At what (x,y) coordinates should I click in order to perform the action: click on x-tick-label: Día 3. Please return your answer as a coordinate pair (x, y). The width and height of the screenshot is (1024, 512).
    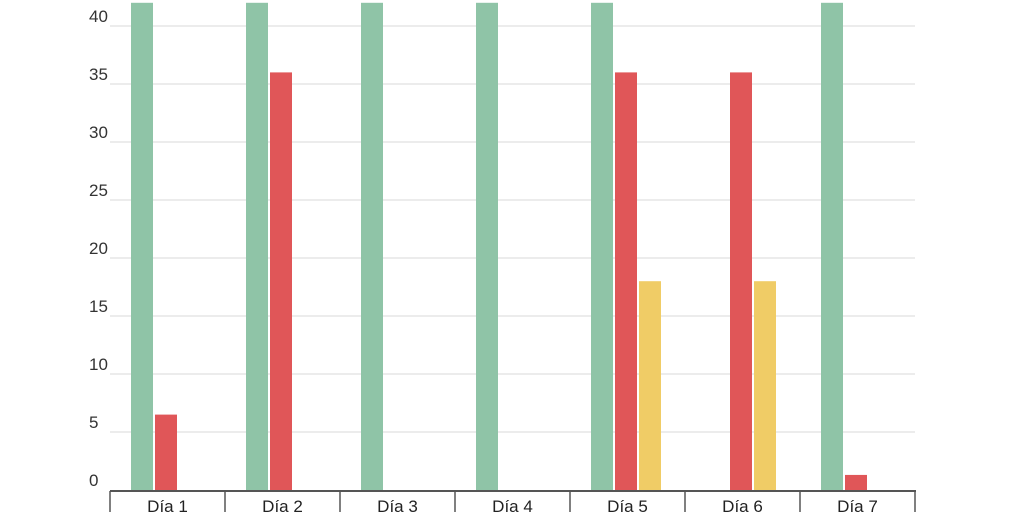
    Looking at the image, I should click on (397, 504).